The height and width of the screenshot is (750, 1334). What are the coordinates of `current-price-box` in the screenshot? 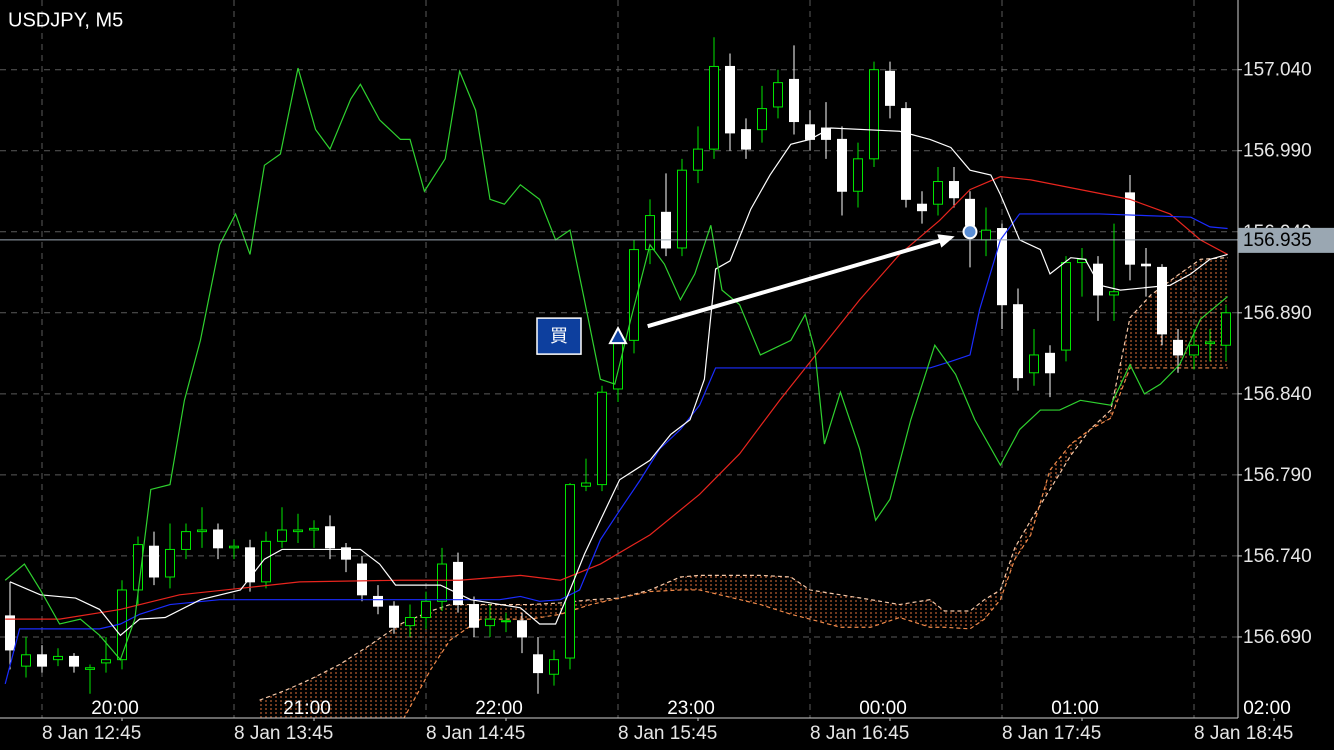 It's located at (1286, 240).